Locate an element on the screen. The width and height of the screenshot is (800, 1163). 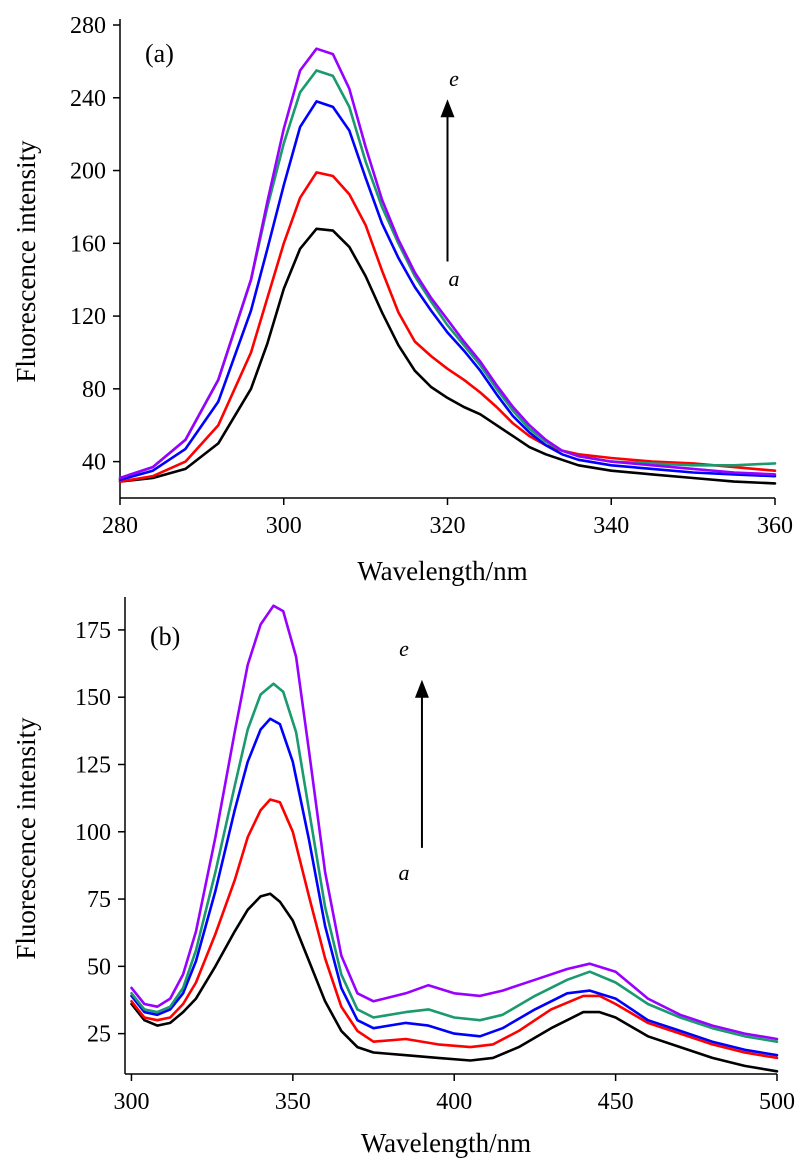
x-tick-label: 340 is located at coordinates (611, 526).